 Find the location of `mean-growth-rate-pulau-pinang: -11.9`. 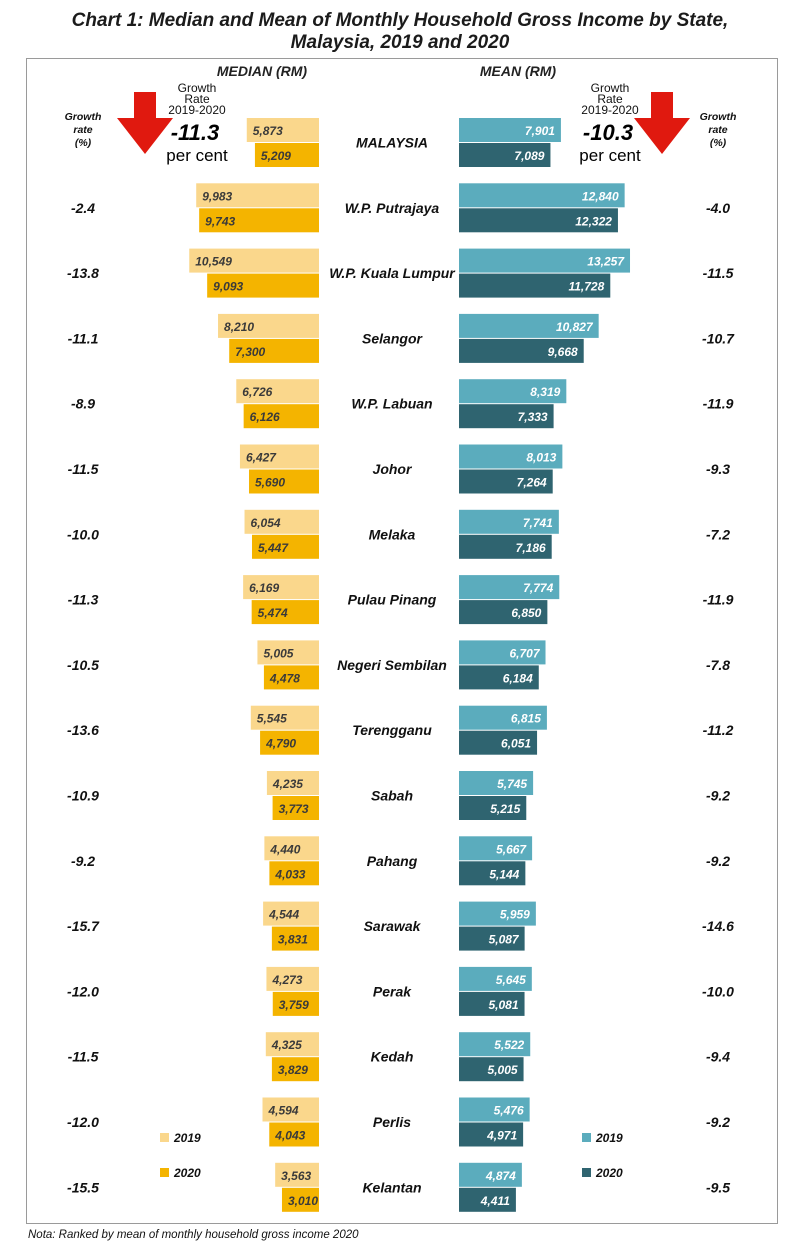

mean-growth-rate-pulau-pinang: -11.9 is located at coordinates (718, 600).